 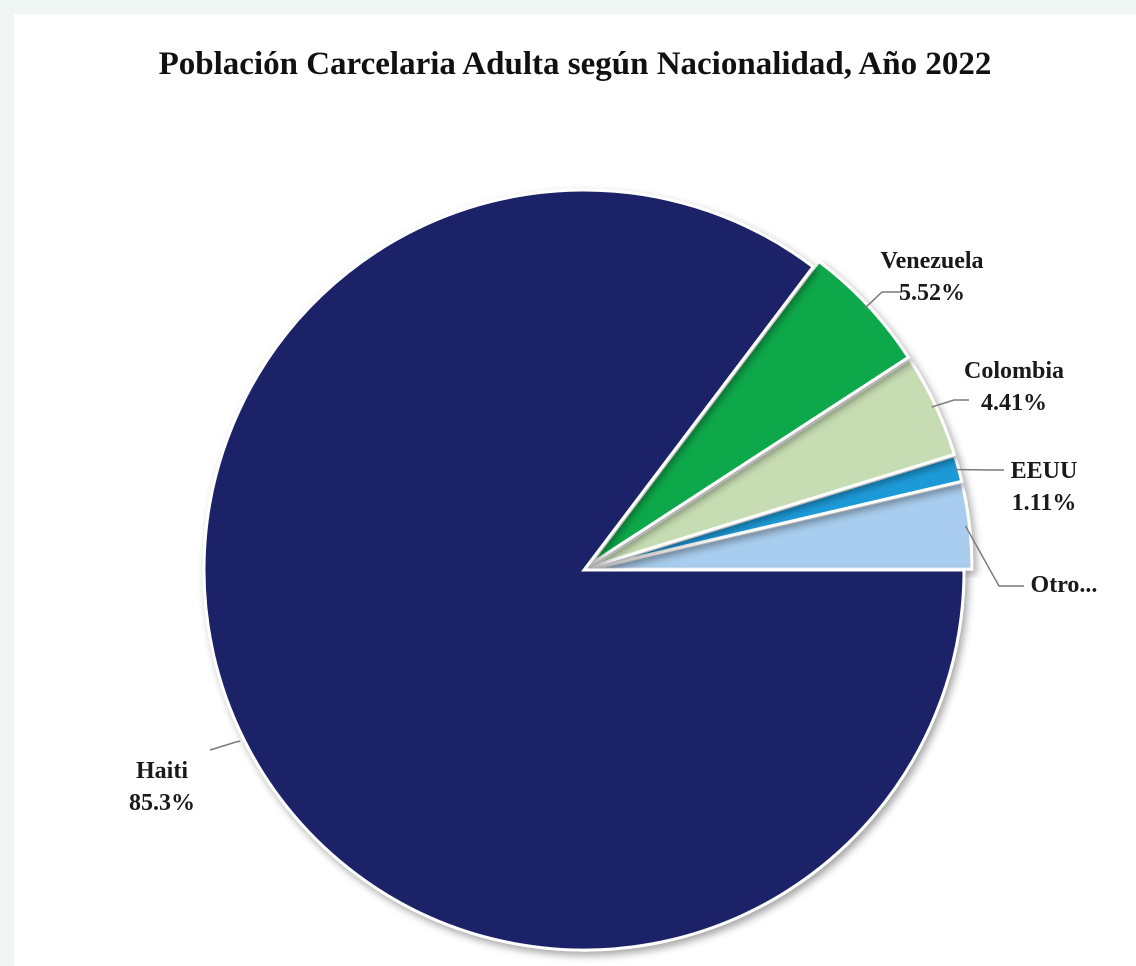 What do you see at coordinates (1014, 403) in the screenshot?
I see `slice-value-label: 4.41%` at bounding box center [1014, 403].